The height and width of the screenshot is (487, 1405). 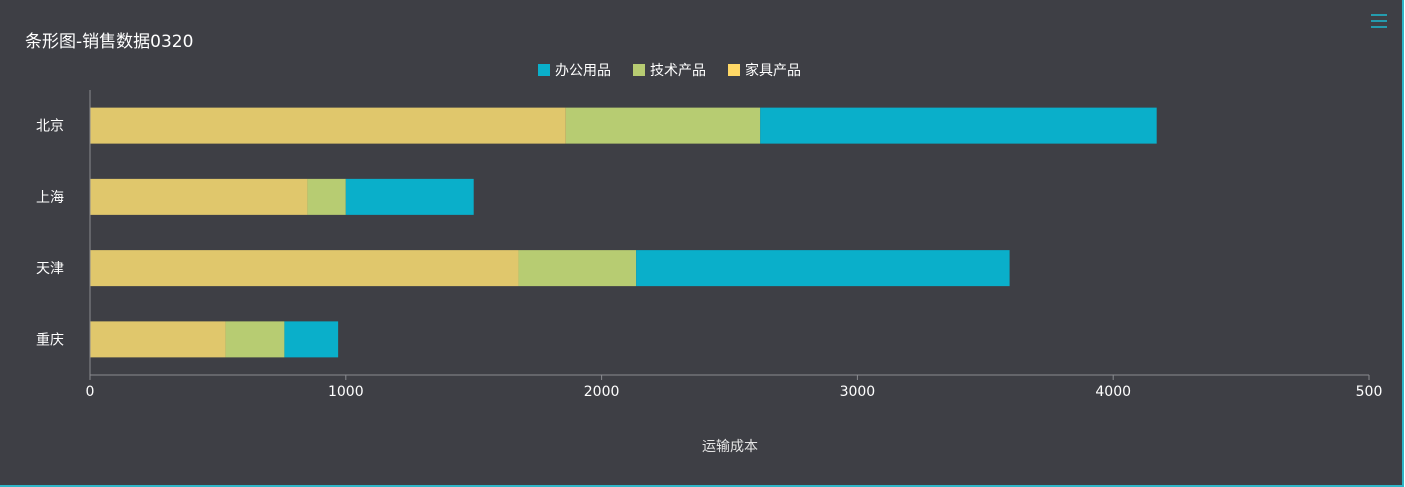 I want to click on legend-label-furniture: 家具产品, so click(x=773, y=71).